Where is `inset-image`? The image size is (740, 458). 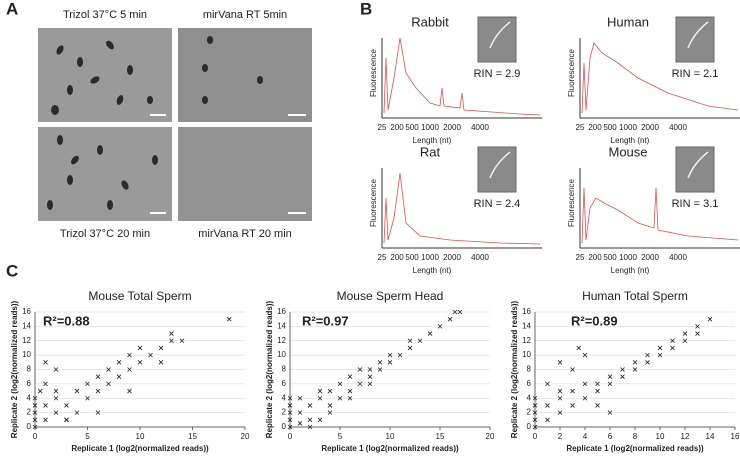 inset-image is located at coordinates (695, 39).